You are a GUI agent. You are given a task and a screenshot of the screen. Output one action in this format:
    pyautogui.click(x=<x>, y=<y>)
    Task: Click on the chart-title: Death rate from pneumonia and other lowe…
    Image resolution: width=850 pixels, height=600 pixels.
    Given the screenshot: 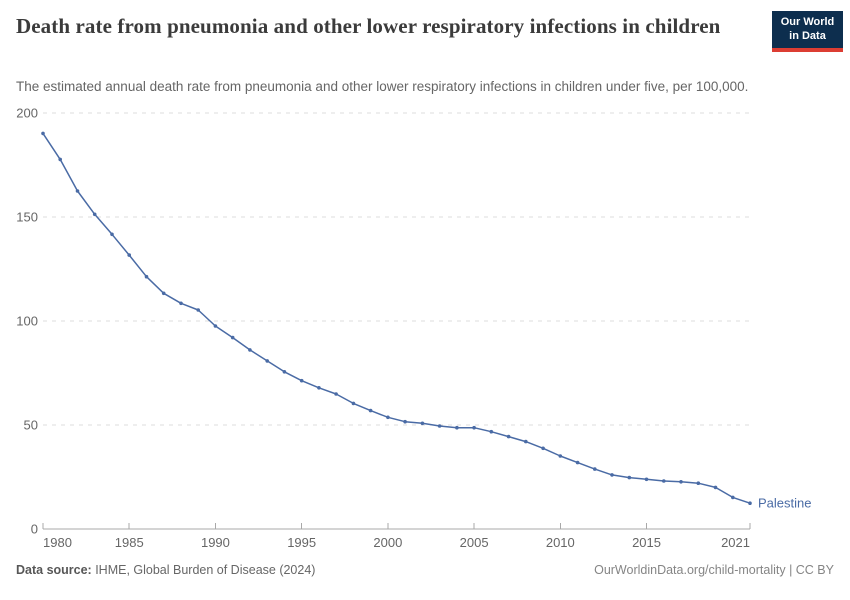 What is the action you would take?
    pyautogui.click(x=368, y=26)
    